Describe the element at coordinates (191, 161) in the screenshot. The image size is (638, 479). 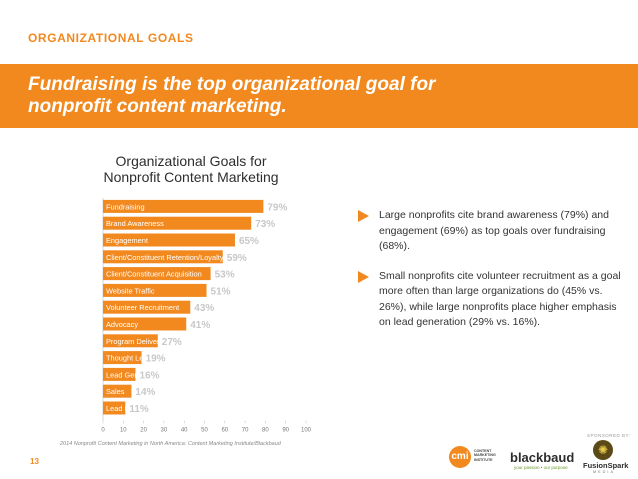
I see `chart-title-line-1: Organizational Goals for` at that location.